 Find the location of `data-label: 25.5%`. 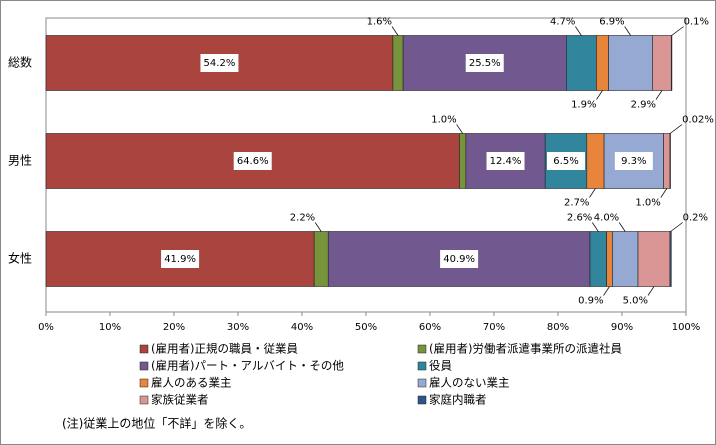

data-label: 25.5% is located at coordinates (485, 63).